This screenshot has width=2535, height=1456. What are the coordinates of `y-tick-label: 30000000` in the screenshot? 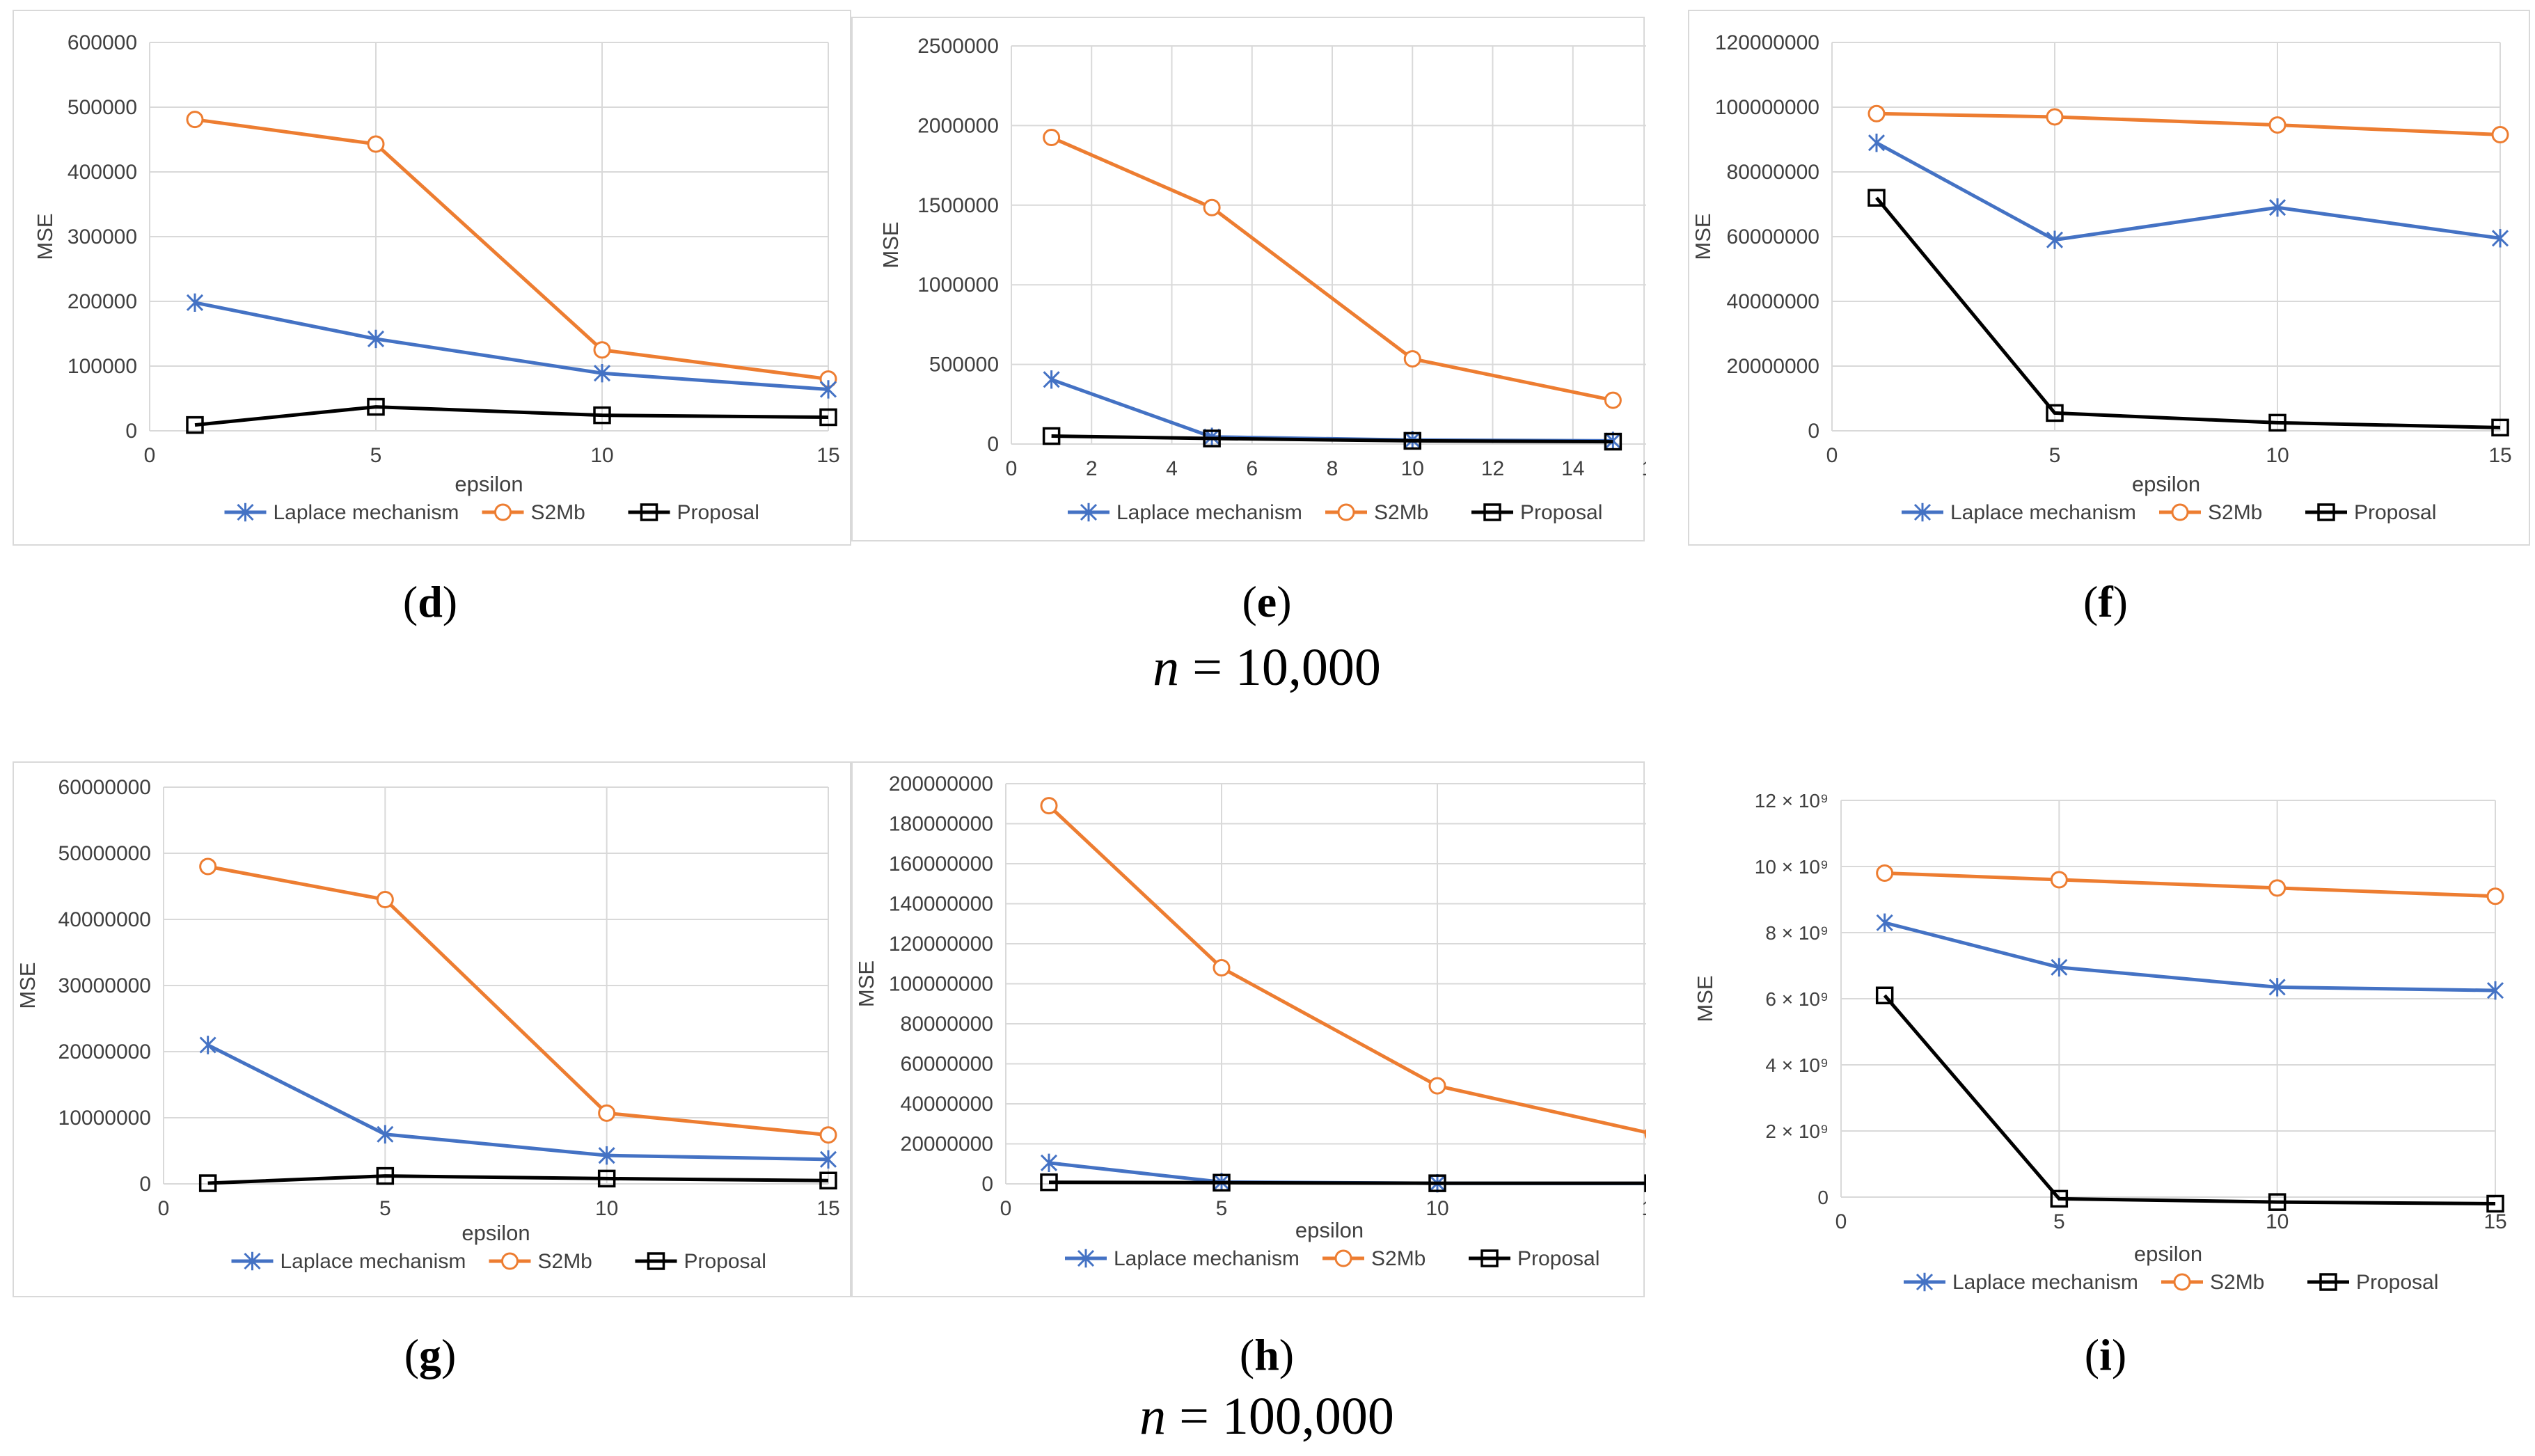 It's located at (104, 986).